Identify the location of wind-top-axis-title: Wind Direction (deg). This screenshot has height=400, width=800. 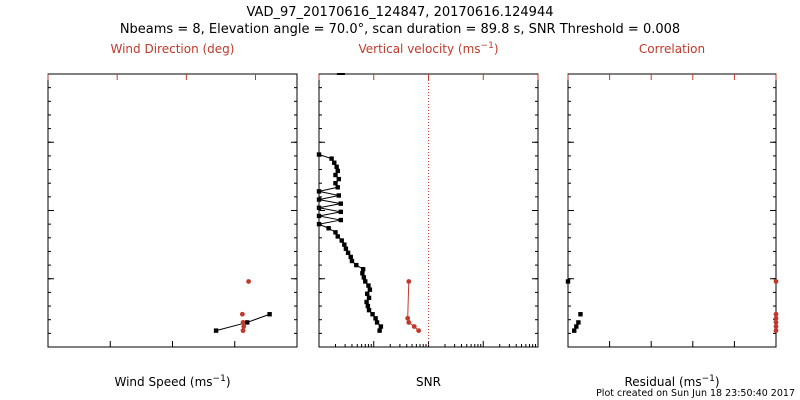
(173, 49).